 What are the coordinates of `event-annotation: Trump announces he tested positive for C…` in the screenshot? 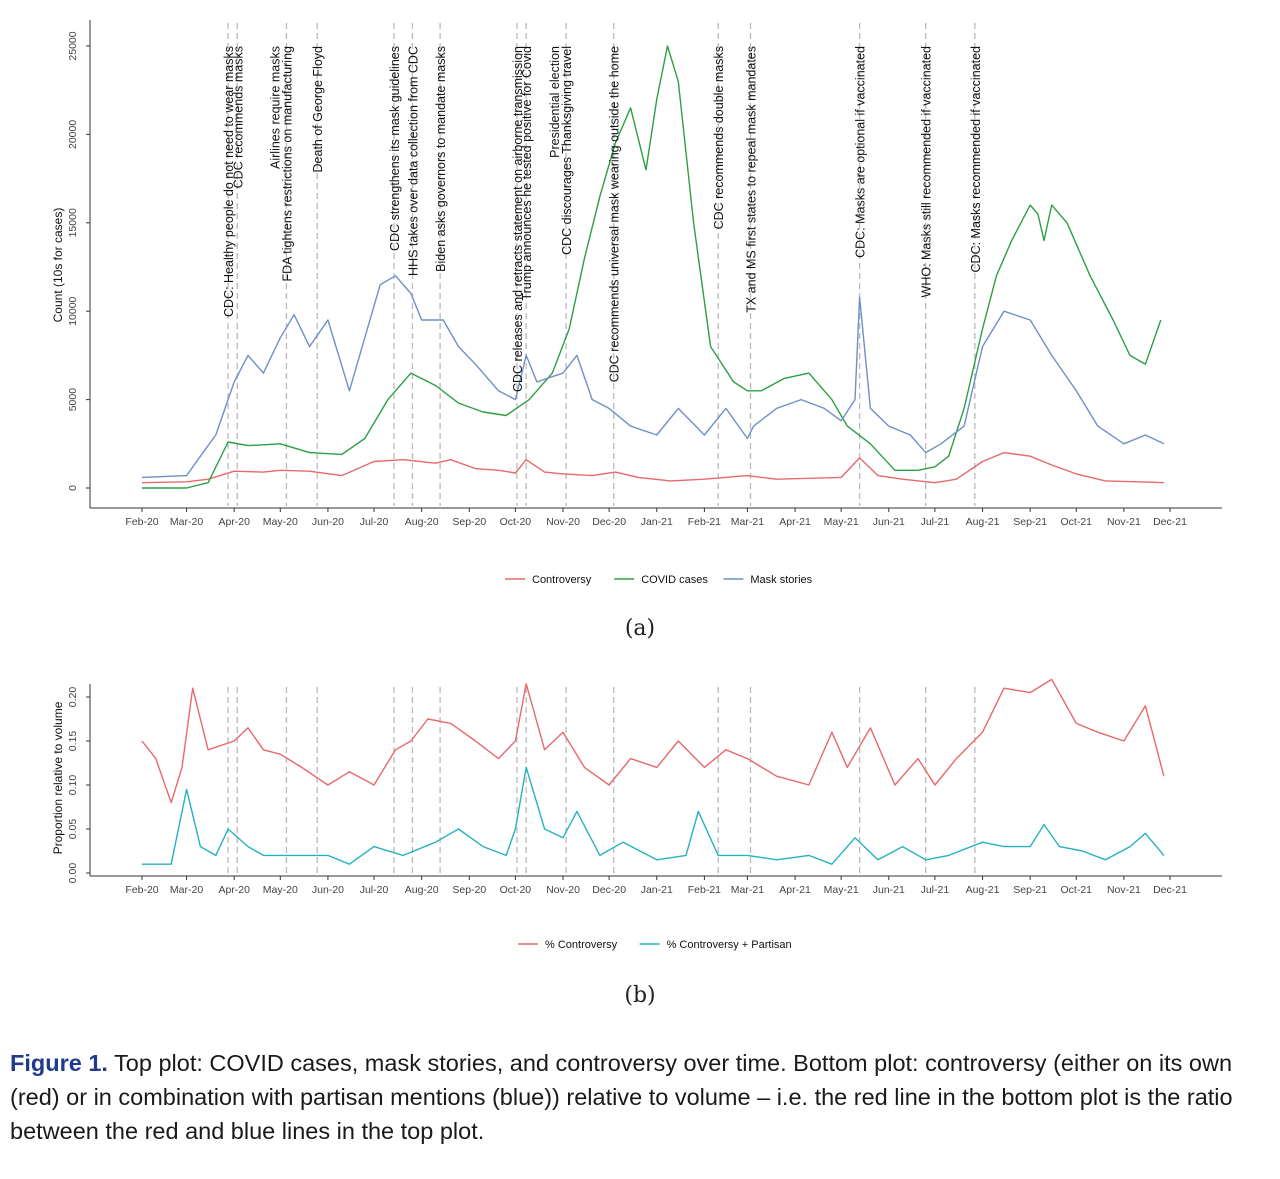 It's located at (527, 173).